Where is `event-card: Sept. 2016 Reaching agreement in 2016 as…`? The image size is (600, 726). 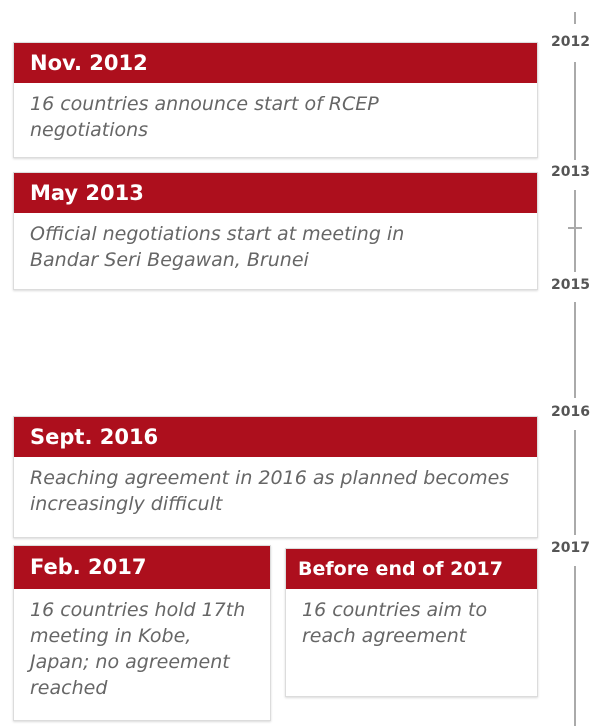 event-card: Sept. 2016 Reaching agreement in 2016 as… is located at coordinates (275, 477).